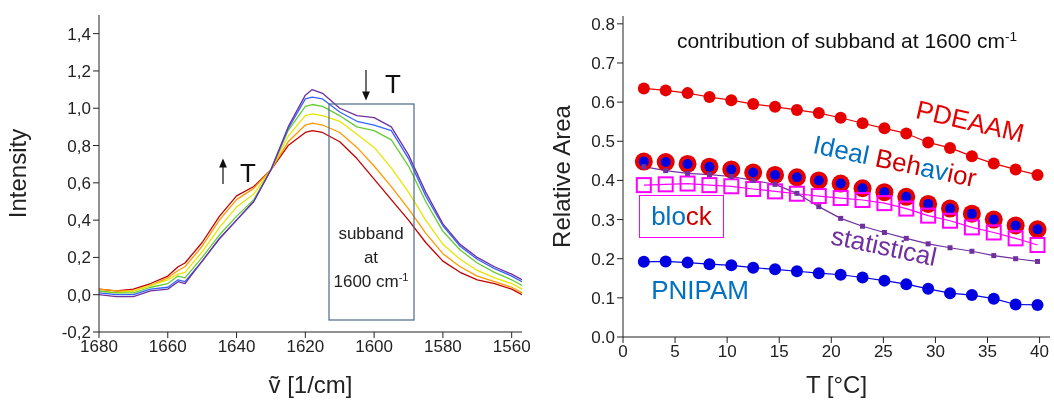 The image size is (1054, 401). What do you see at coordinates (836, 384) in the screenshot?
I see `x-axis-title: T [°C]` at bounding box center [836, 384].